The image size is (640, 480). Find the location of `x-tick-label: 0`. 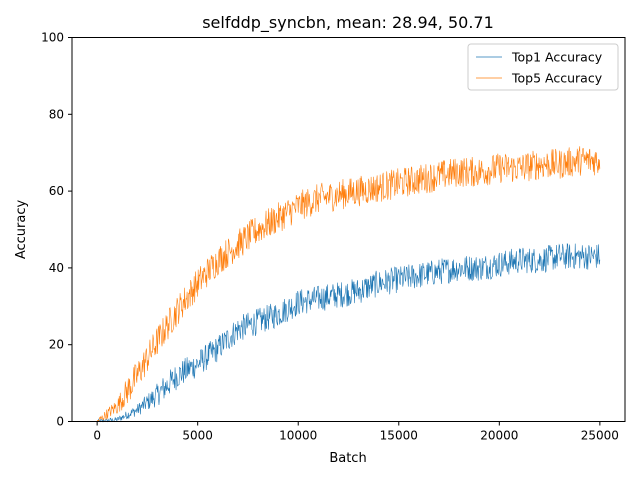

x-tick-label: 0 is located at coordinates (97, 436).